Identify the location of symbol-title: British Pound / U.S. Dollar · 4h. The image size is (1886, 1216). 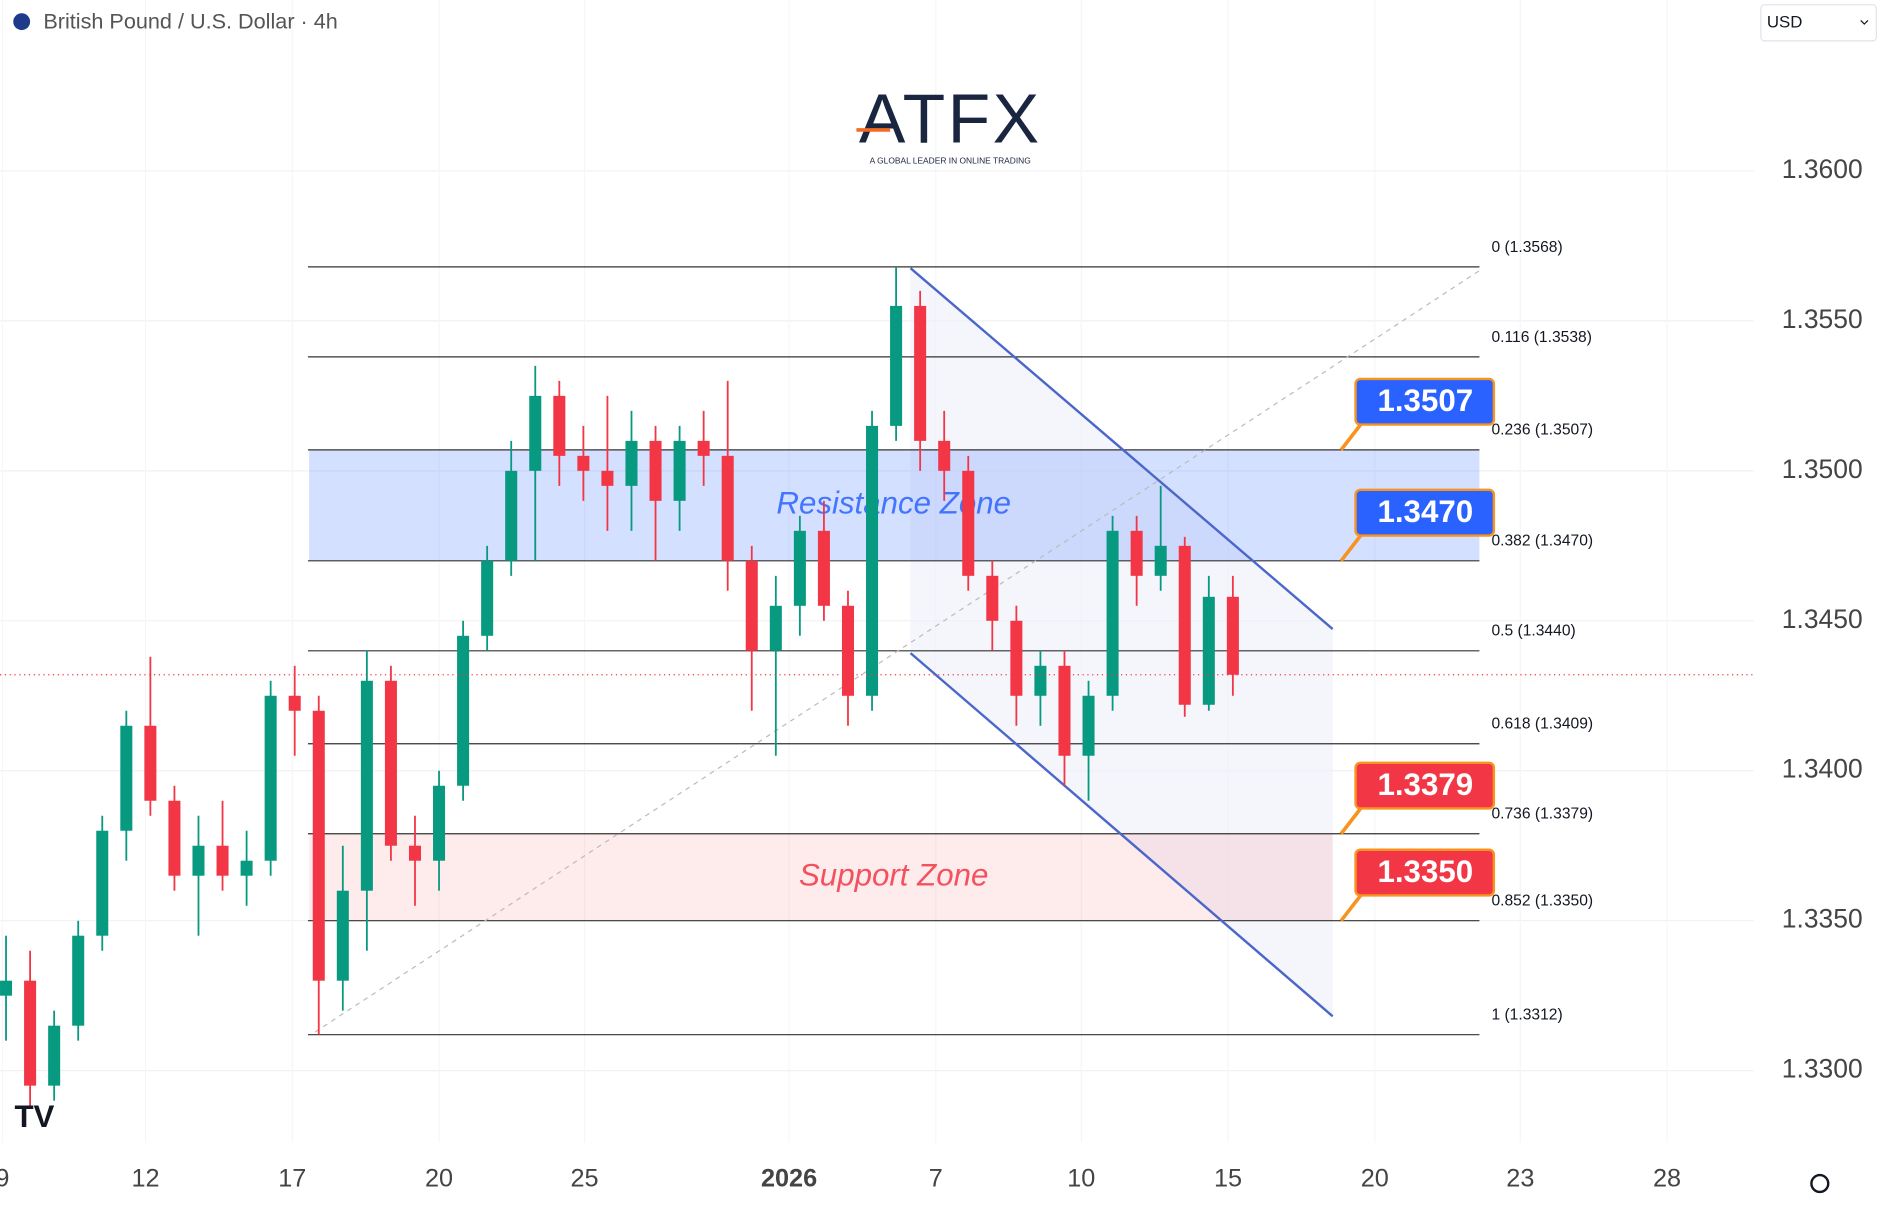
(190, 21).